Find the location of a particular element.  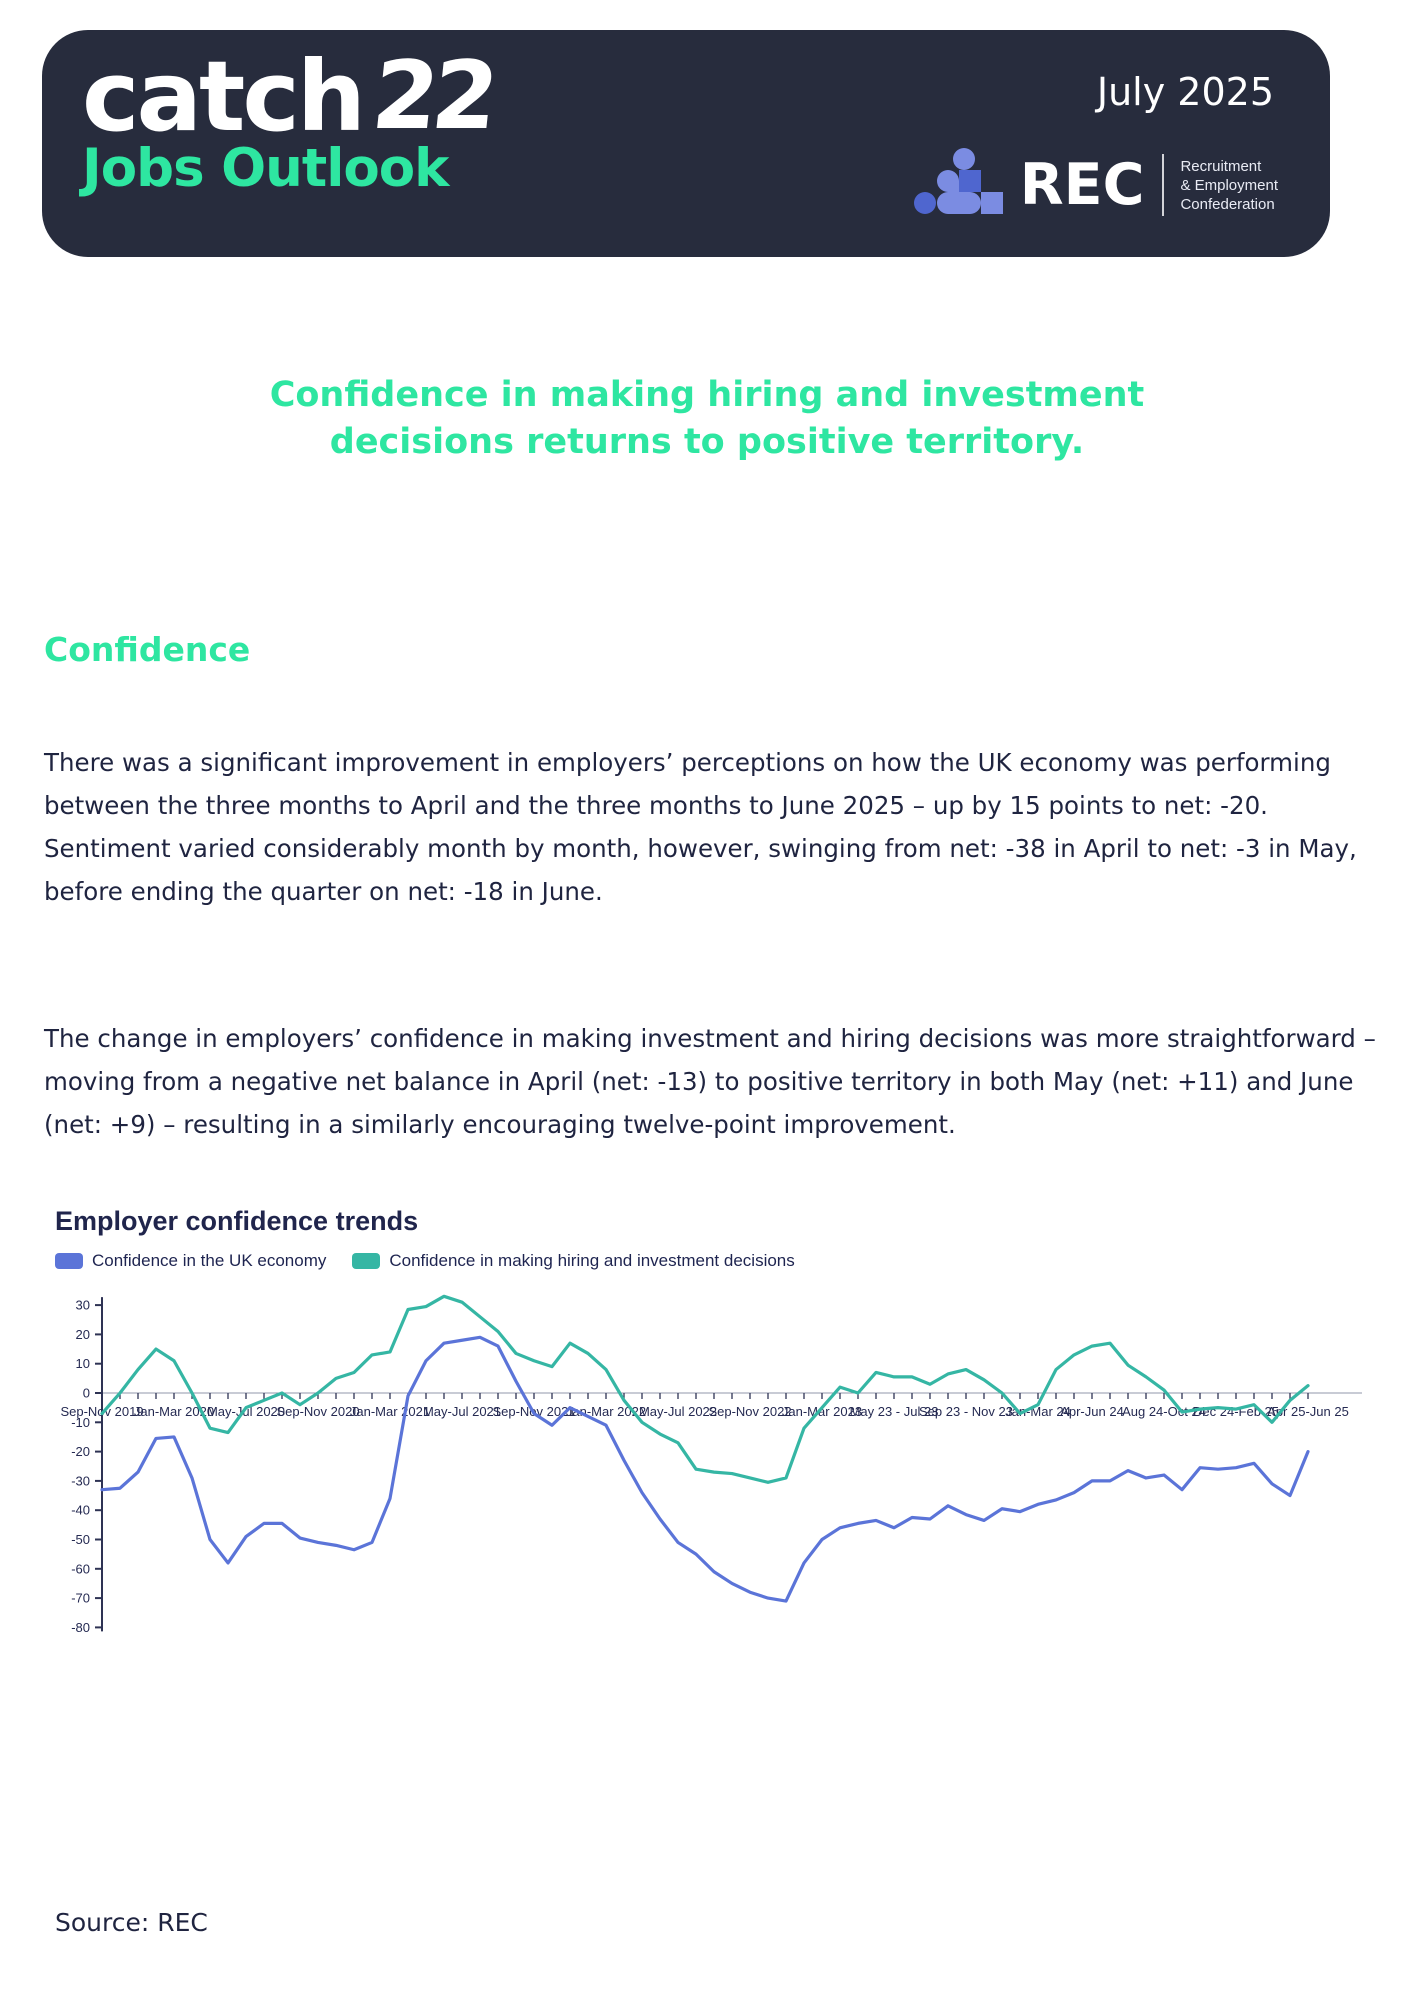

issue-date: July 2025 is located at coordinates (1185, 92).